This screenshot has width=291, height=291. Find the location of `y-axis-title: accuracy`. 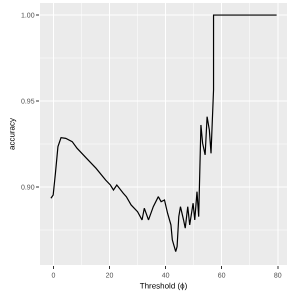

y-axis-title: accuracy is located at coordinates (12, 134).